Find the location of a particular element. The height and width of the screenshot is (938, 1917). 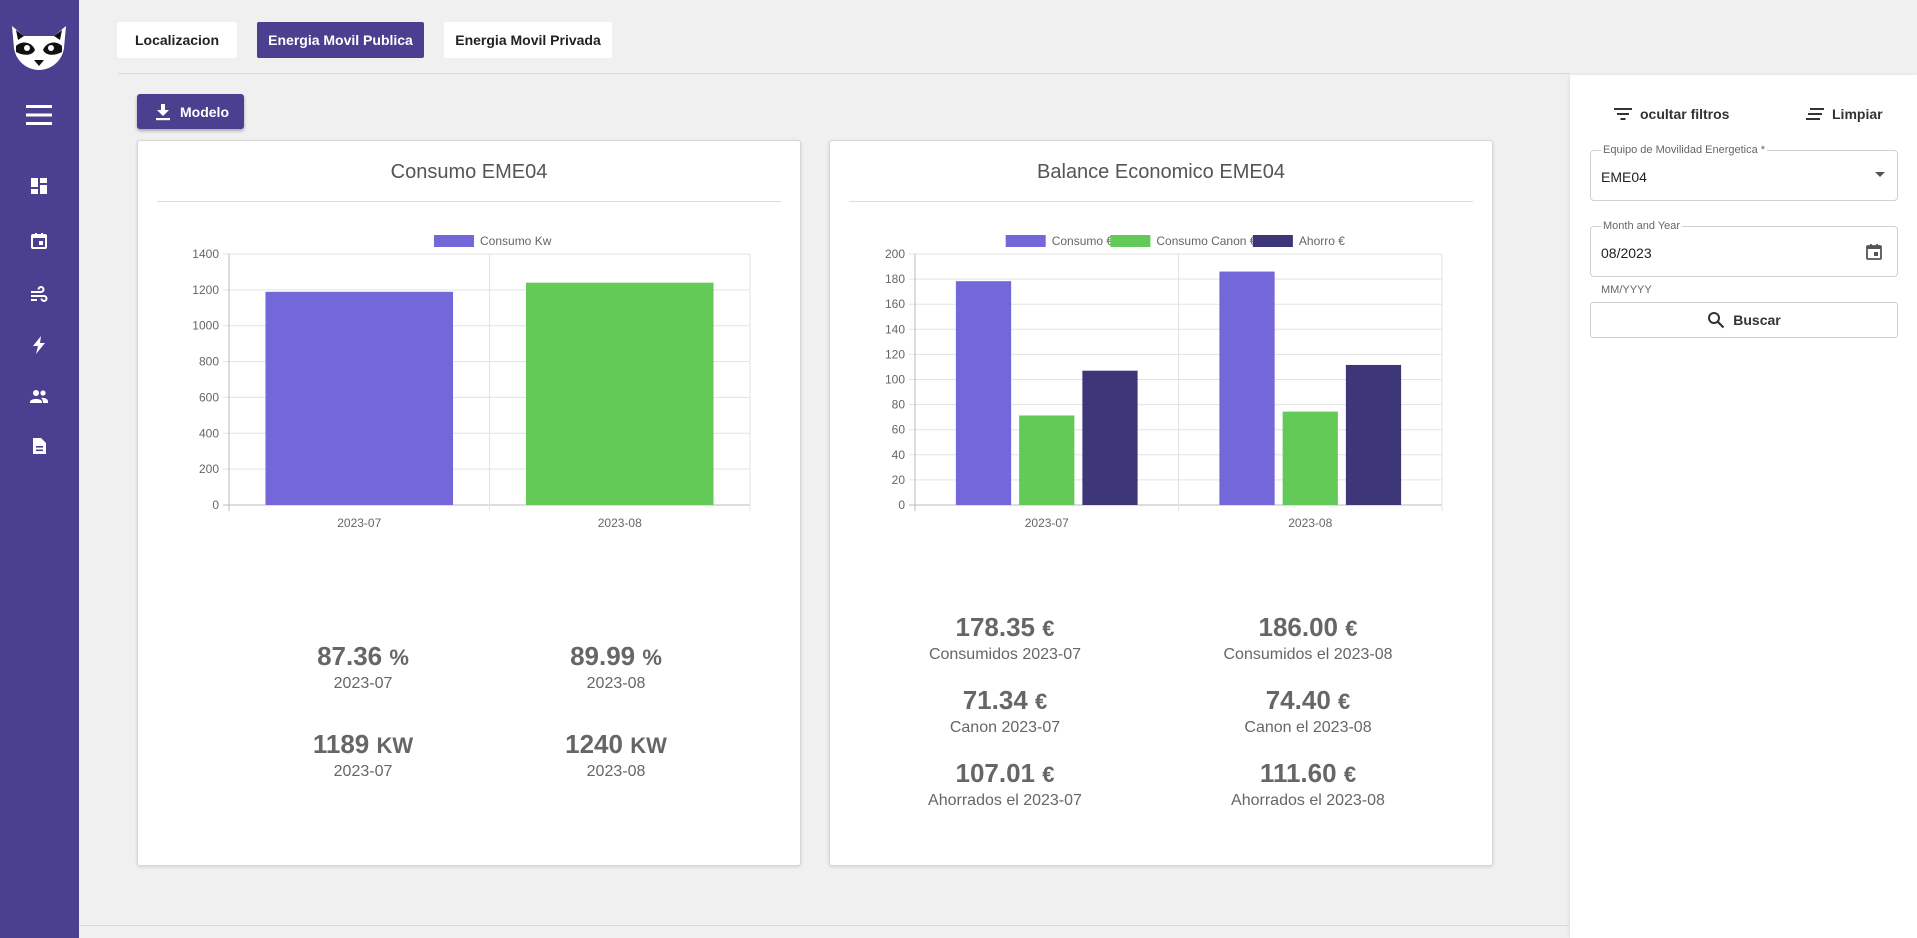

dashboard-icon is located at coordinates (39, 186).